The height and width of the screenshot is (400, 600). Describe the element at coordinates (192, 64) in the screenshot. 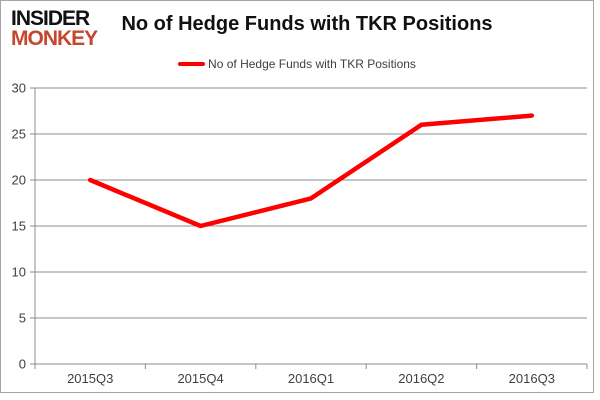

I see `legend-line-marker` at that location.